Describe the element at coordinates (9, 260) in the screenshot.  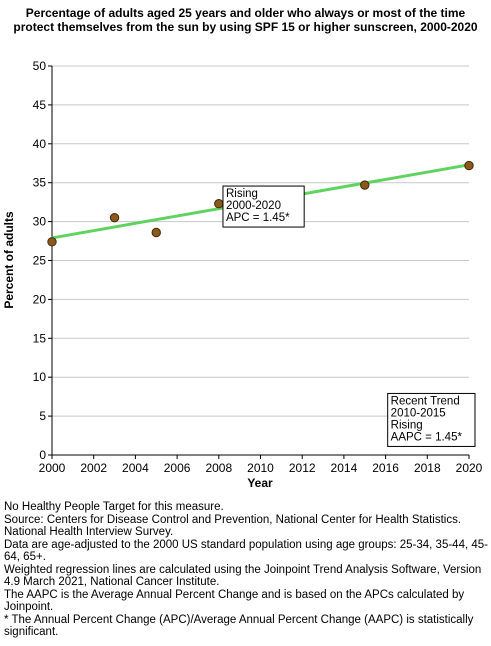
I see `y-axis-label: Percent of adults` at that location.